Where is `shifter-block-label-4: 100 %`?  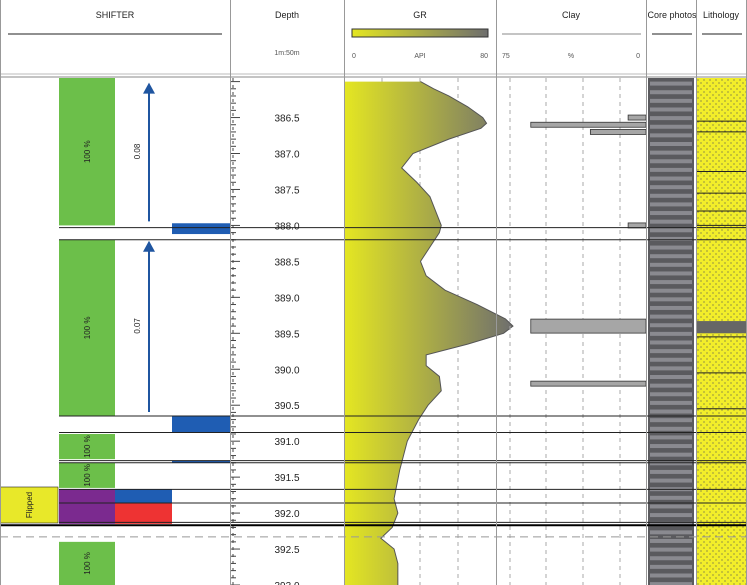 shifter-block-label-4: 100 % is located at coordinates (87, 563).